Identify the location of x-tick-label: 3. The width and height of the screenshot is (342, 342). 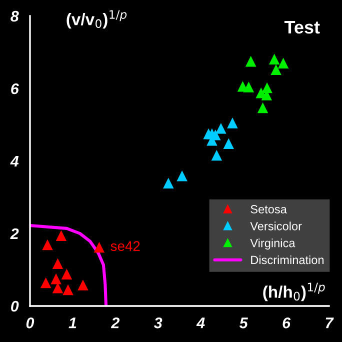
(158, 323).